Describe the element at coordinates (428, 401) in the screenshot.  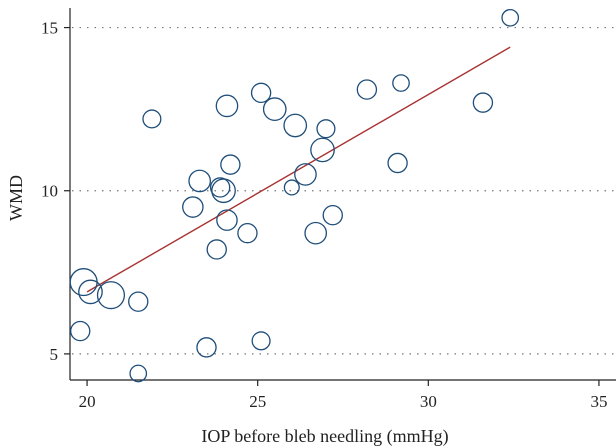
I see `x-tick-label: 30` at that location.